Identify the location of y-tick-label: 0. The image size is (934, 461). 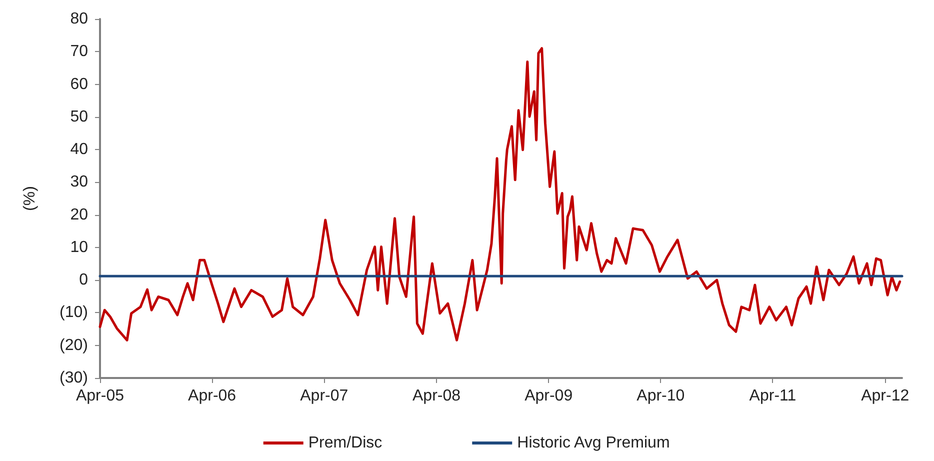
(83, 280).